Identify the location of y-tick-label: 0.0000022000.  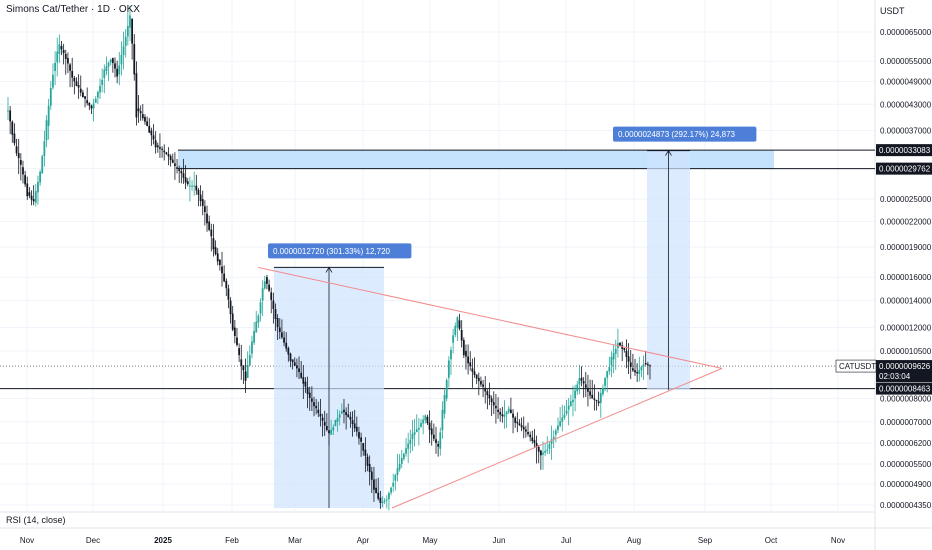
(906, 221).